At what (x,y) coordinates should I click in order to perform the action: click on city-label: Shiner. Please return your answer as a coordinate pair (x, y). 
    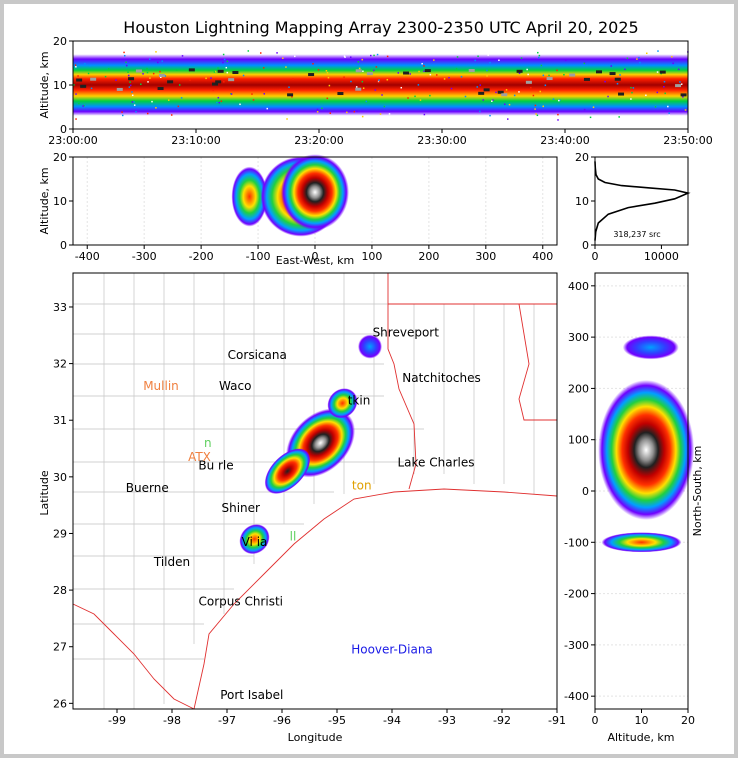
    Looking at the image, I should click on (241, 508).